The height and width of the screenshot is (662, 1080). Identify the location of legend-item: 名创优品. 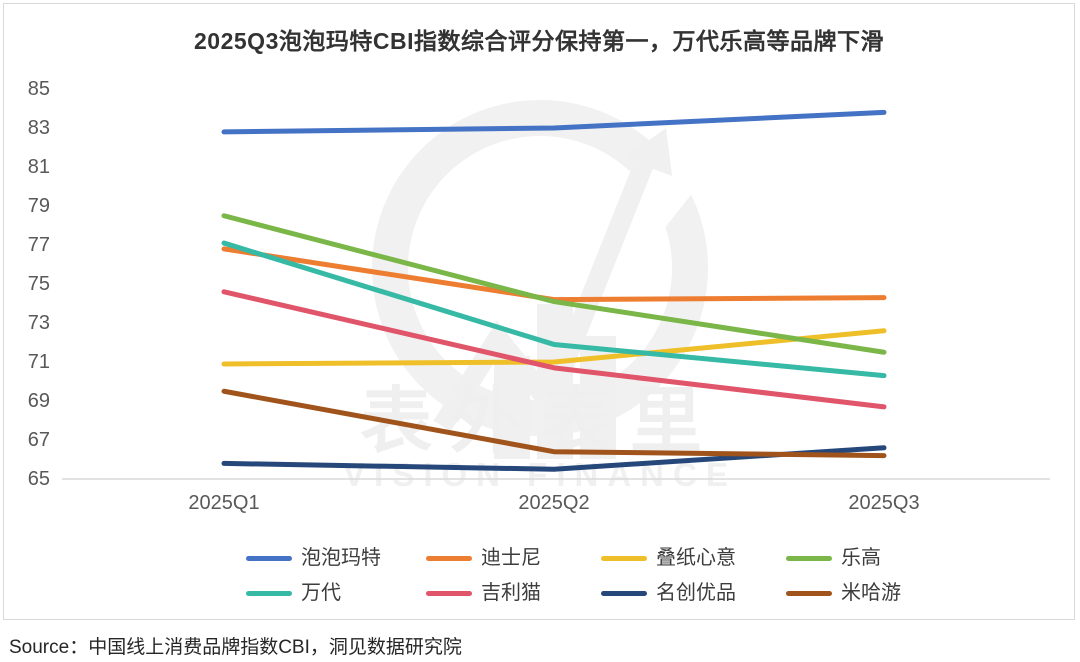
(668, 593).